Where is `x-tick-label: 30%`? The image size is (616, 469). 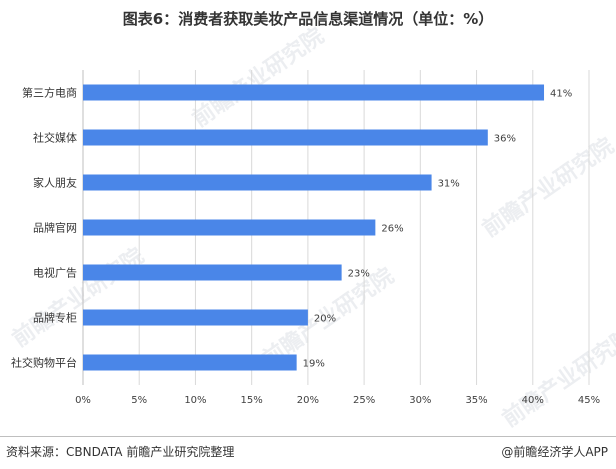
x-tick-label: 30% is located at coordinates (420, 400).